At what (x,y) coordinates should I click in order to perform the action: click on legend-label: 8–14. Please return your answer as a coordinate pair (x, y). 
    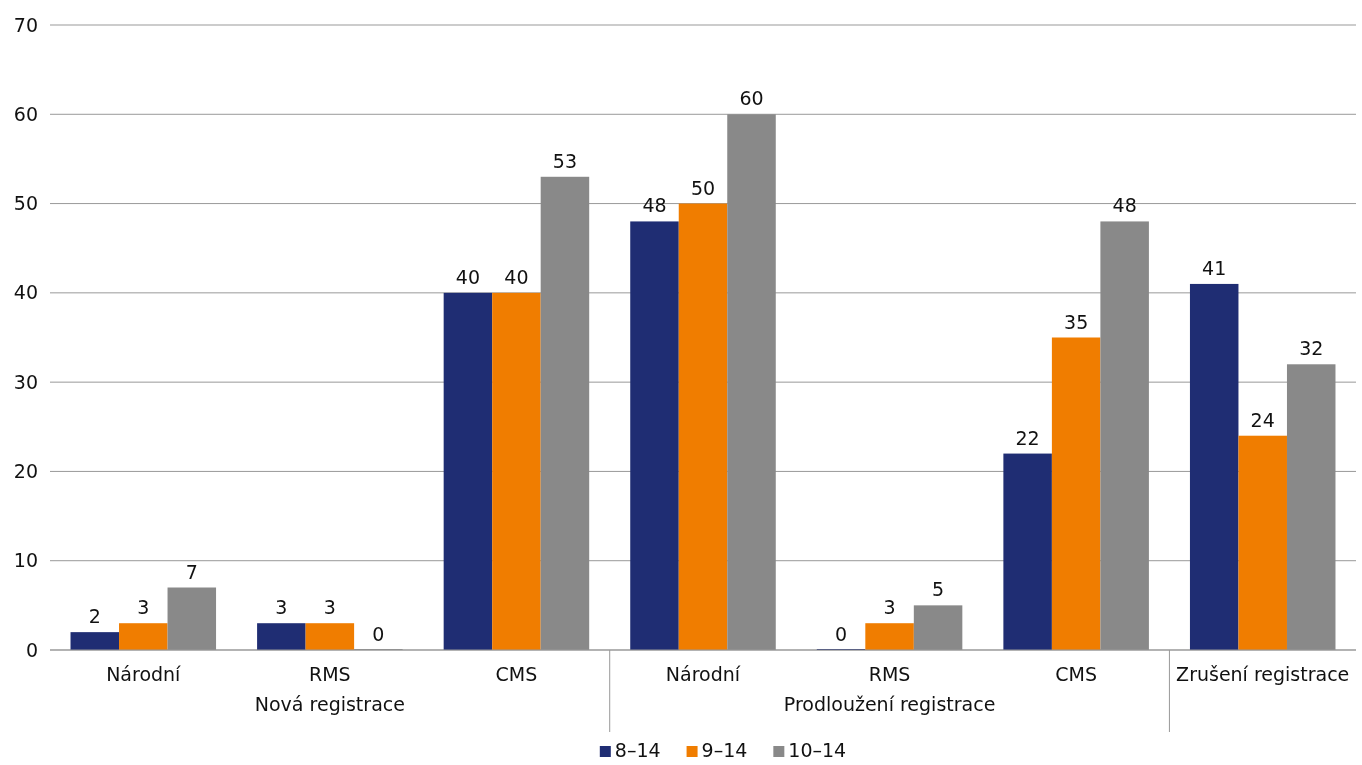
    Looking at the image, I should click on (637, 750).